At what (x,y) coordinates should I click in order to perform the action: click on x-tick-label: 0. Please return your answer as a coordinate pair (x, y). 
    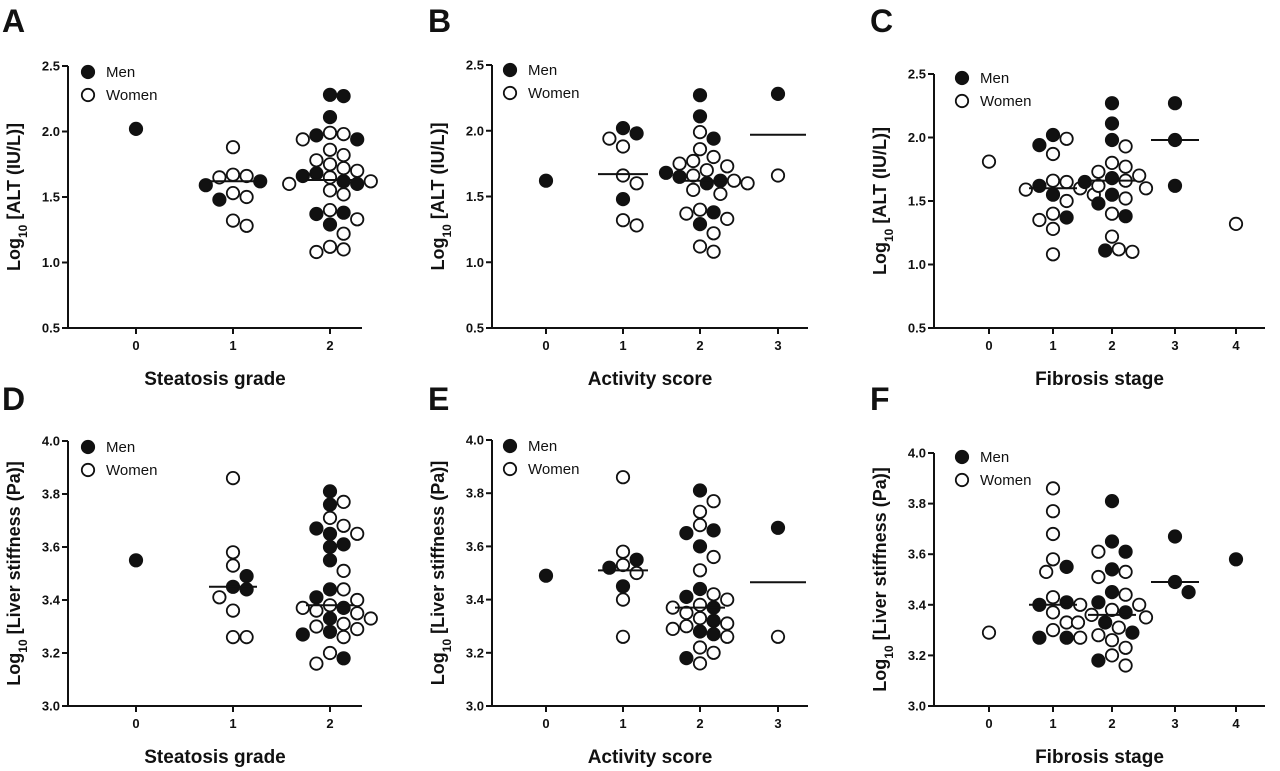
    Looking at the image, I should click on (988, 345).